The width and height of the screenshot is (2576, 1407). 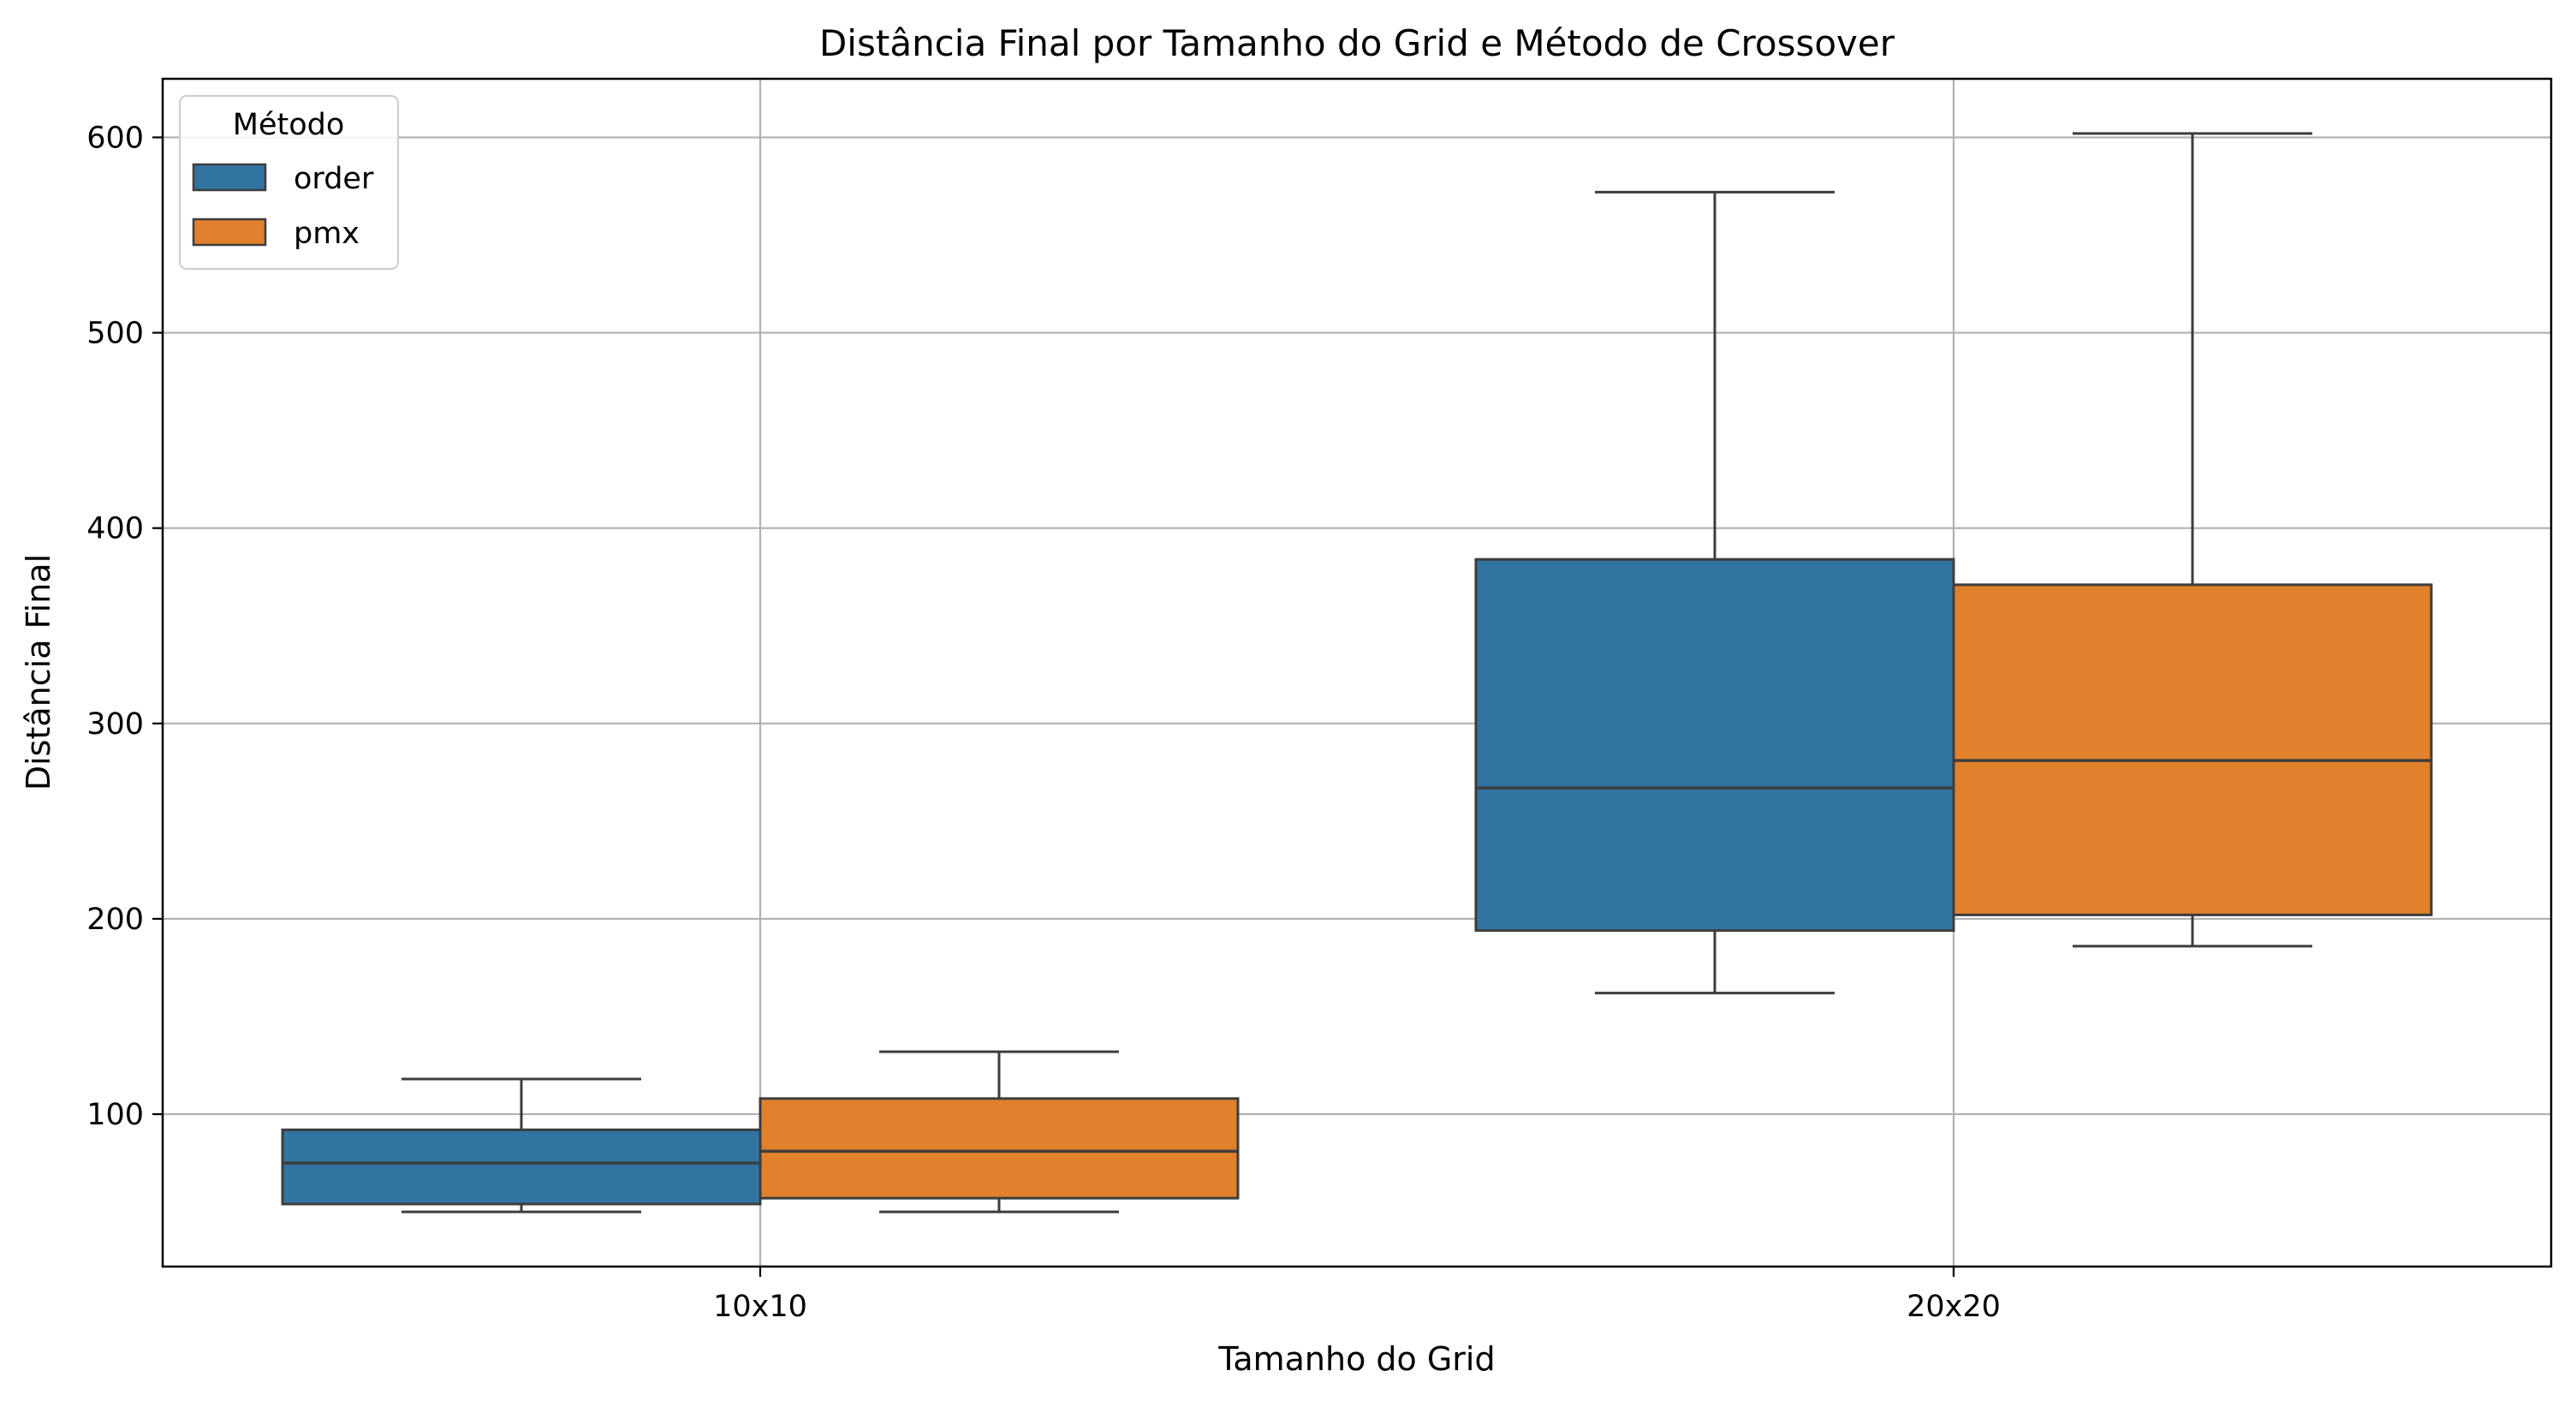 What do you see at coordinates (124, 626) in the screenshot?
I see `y-axis-ticks: 100 200 300 400 500 600` at bounding box center [124, 626].